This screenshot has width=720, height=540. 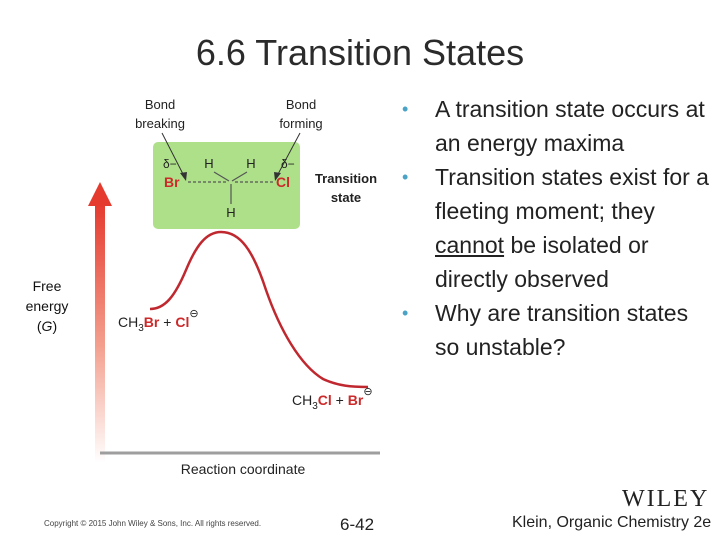 I want to click on y-axis-symbol: G, so click(x=47, y=326).